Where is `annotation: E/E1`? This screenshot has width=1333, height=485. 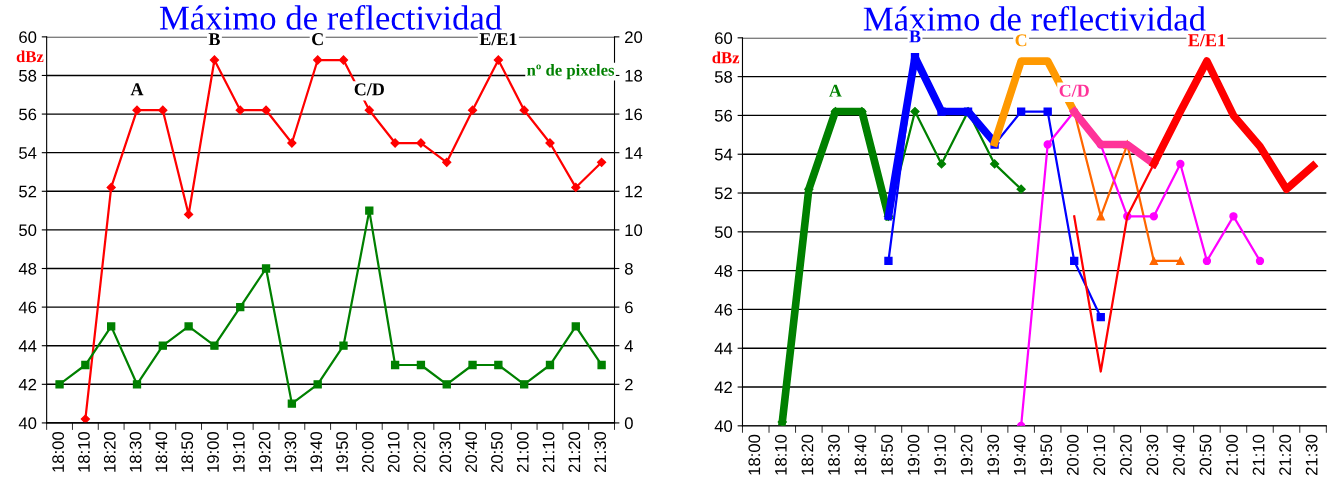 annotation: E/E1 is located at coordinates (498, 39).